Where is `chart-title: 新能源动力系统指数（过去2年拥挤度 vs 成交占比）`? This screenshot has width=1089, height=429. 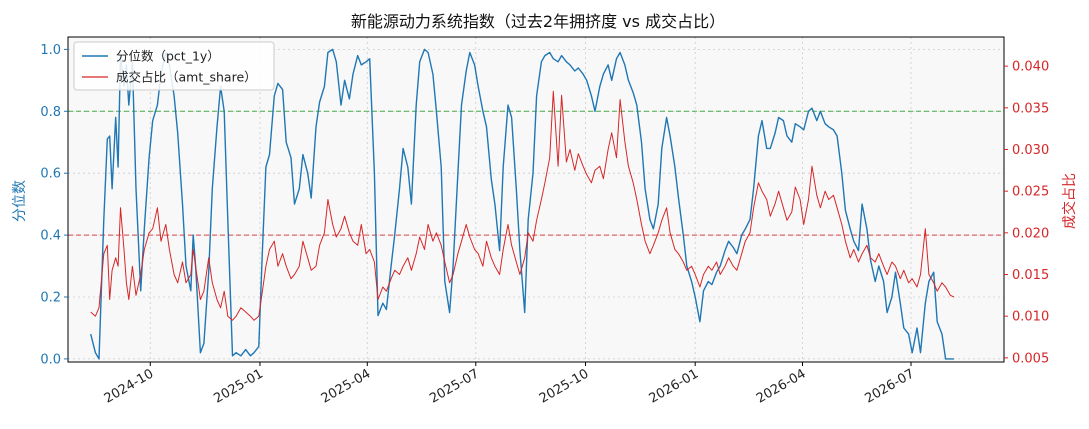
chart-title: 新能源动力系统指数（过去2年拥挤度 vs 成交占比） is located at coordinates (538, 21).